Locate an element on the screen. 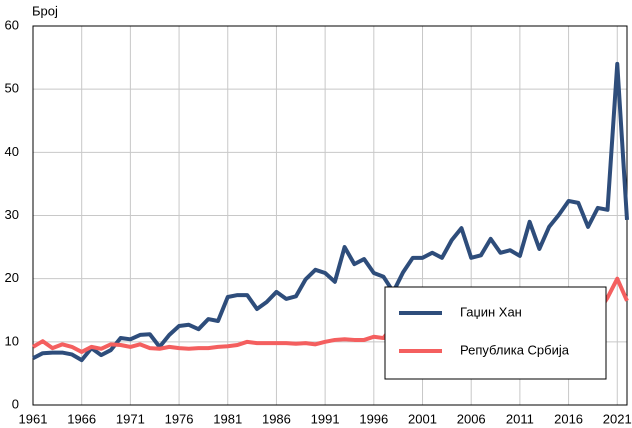  y-tick-label: 60 is located at coordinates (12, 24).